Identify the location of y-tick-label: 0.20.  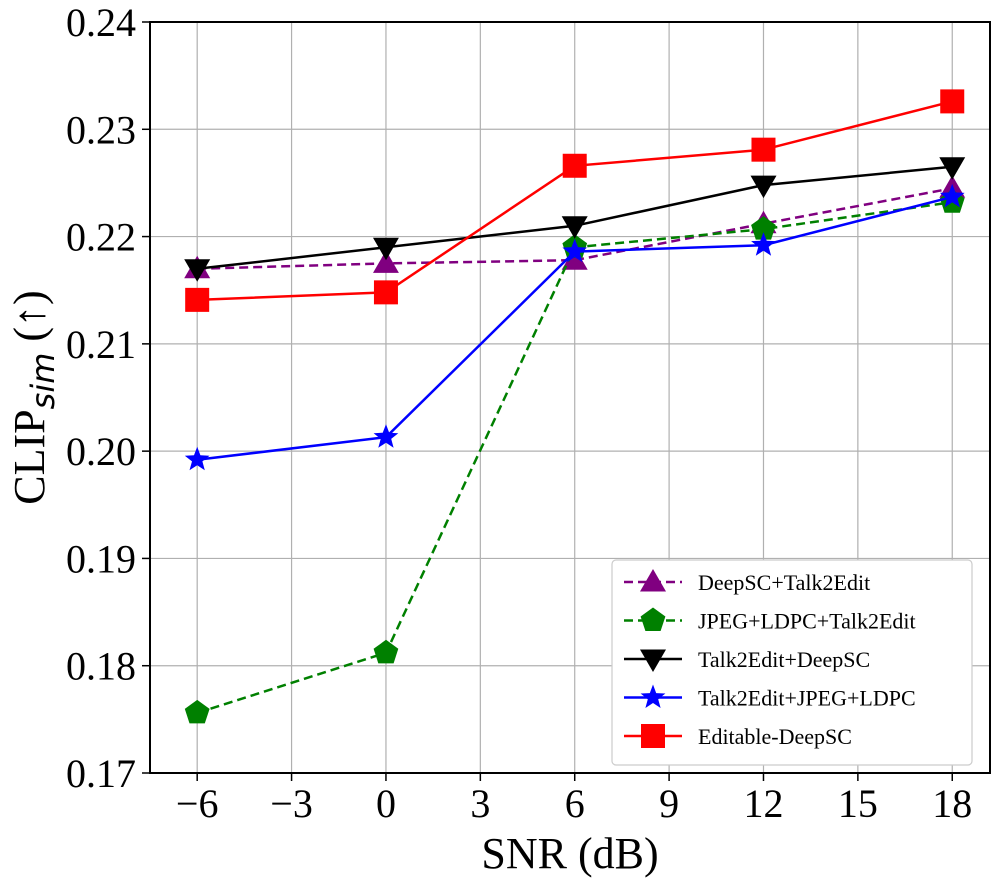
(101, 451).